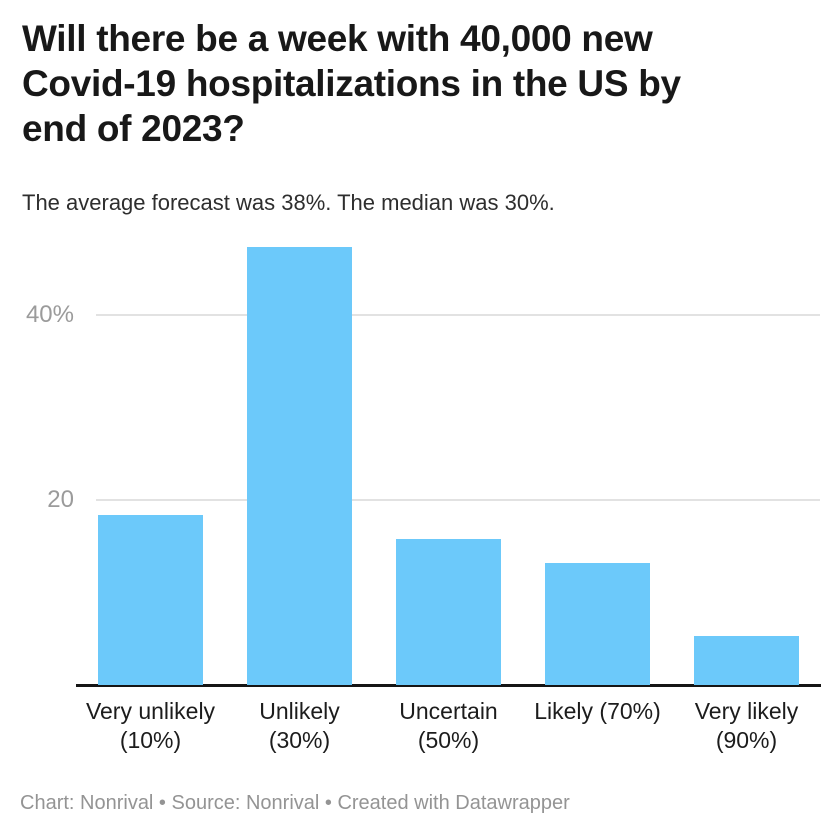 The image size is (840, 840). Describe the element at coordinates (337, 38) in the screenshot. I see `chart-title-line-1: Will there be a week with 40,000 new` at that location.